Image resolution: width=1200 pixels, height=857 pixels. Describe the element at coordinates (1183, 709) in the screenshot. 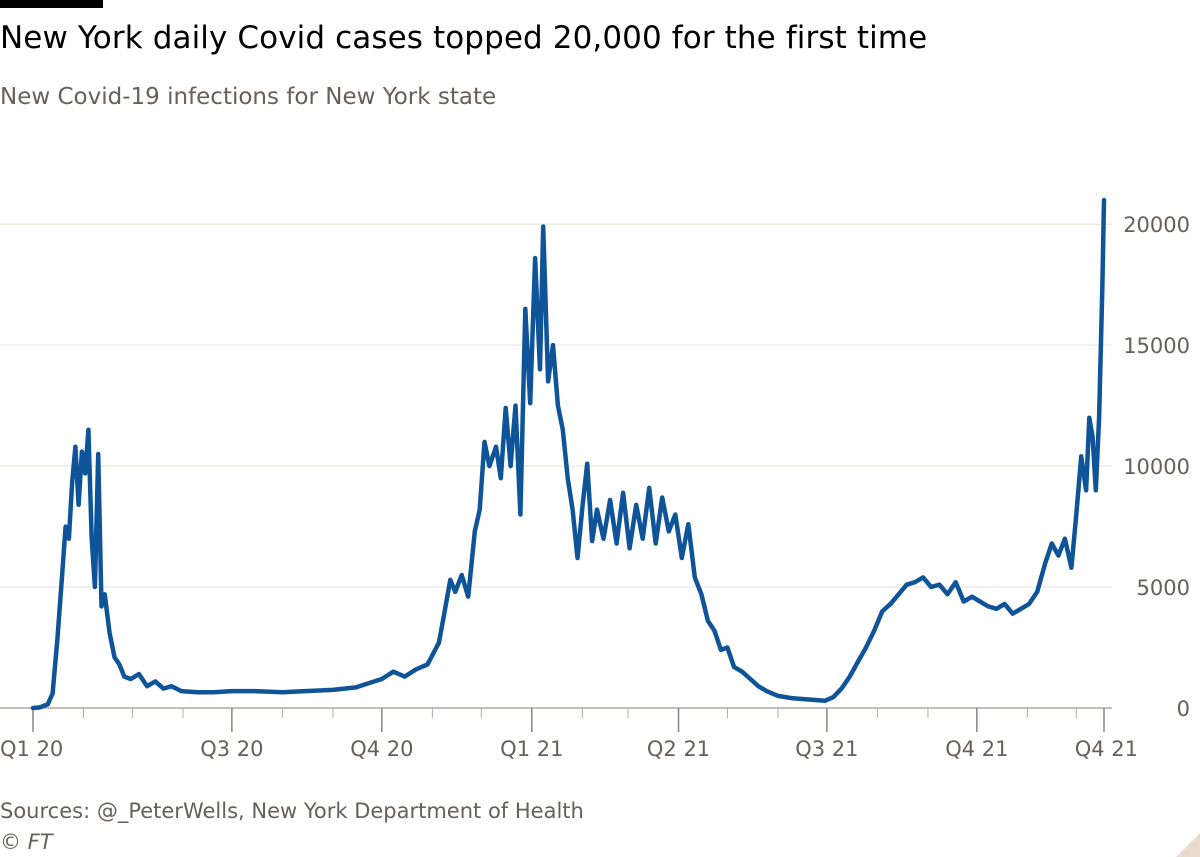

I see `y-tick-label: 0` at that location.